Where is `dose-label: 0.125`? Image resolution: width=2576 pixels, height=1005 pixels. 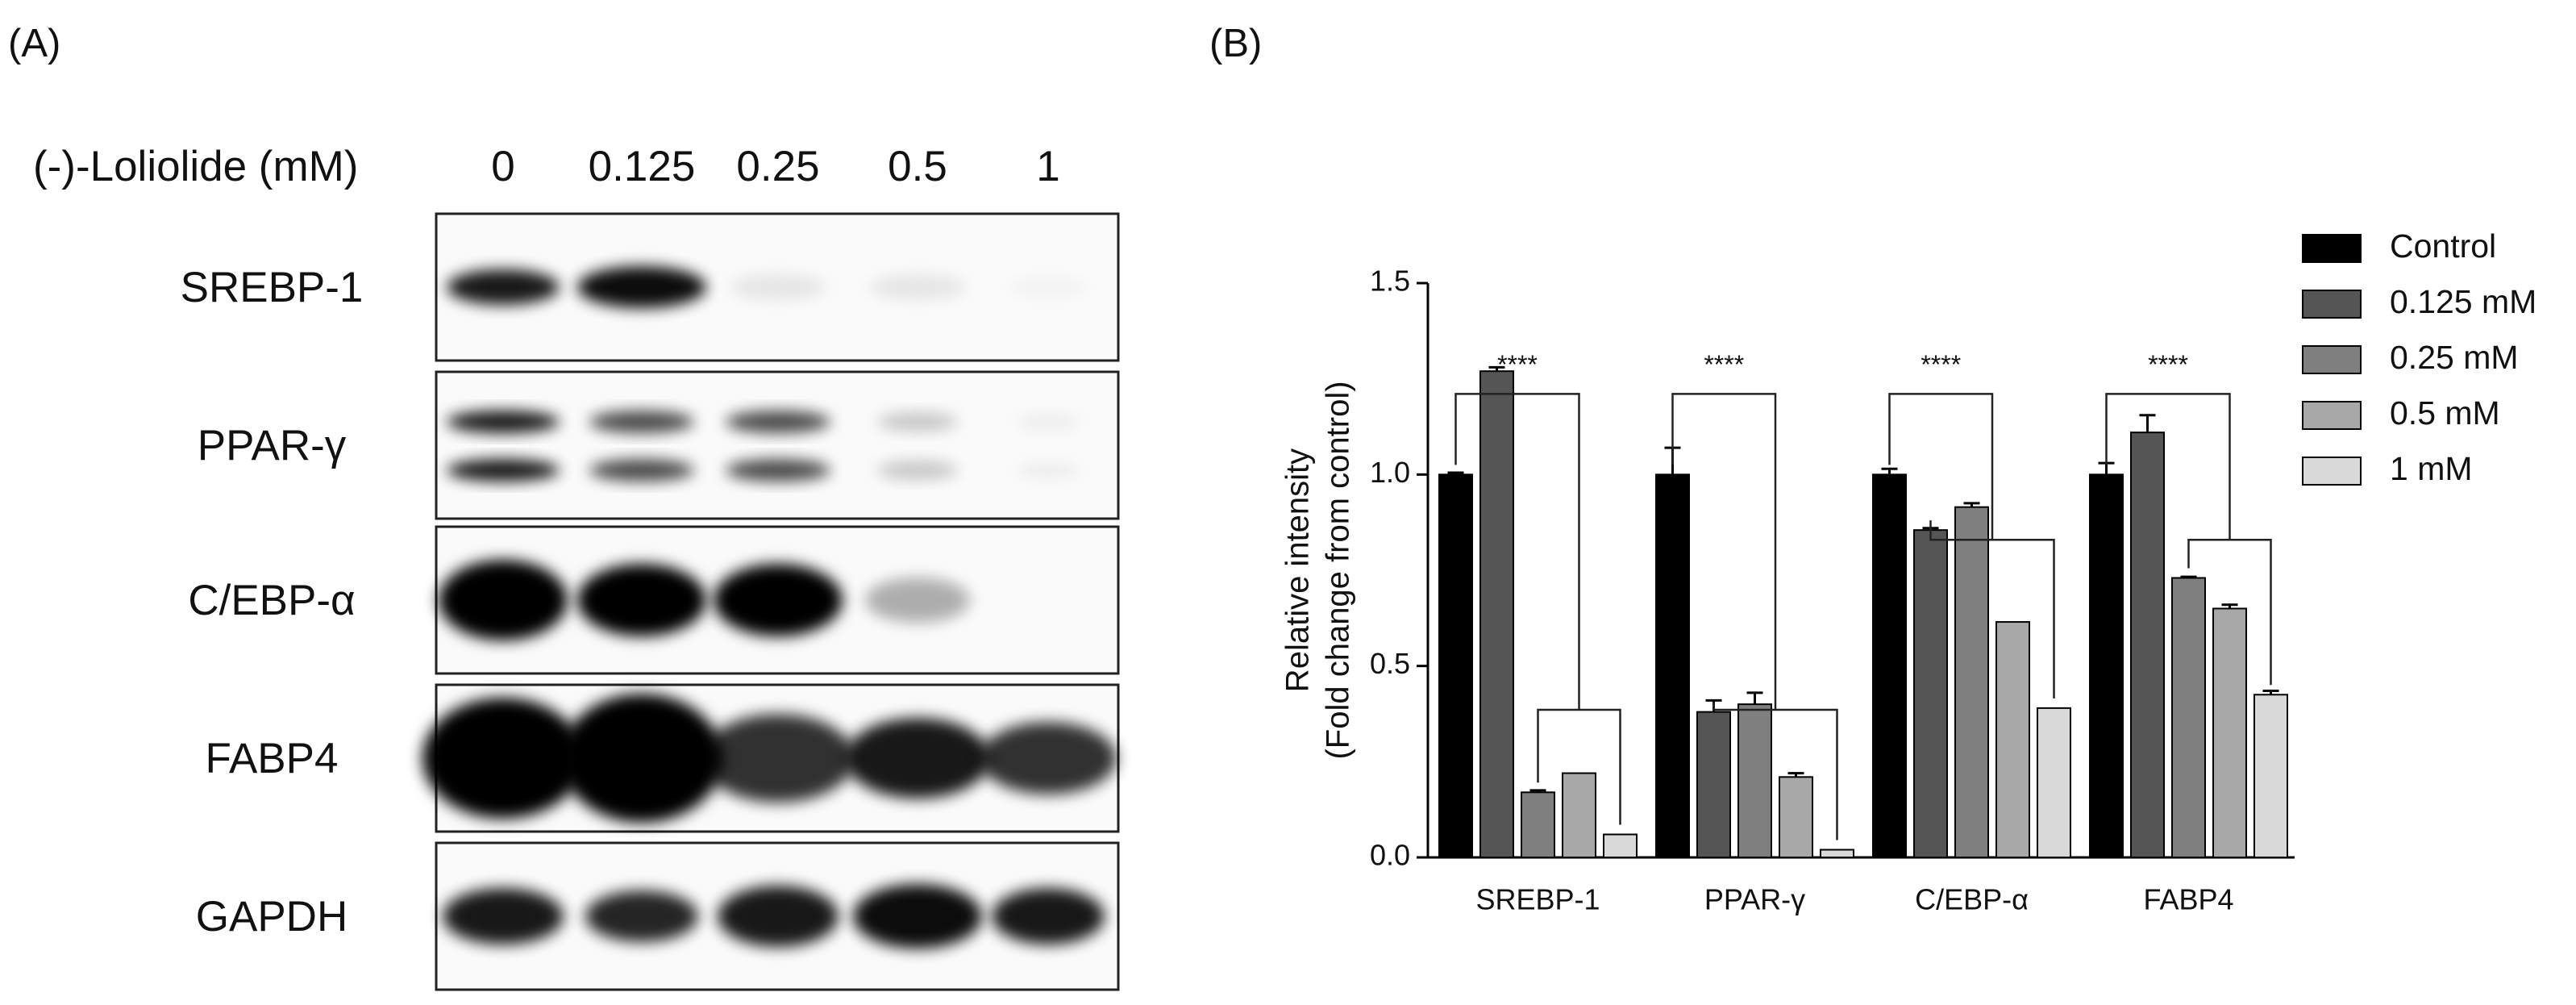
dose-label: 0.125 is located at coordinates (642, 166).